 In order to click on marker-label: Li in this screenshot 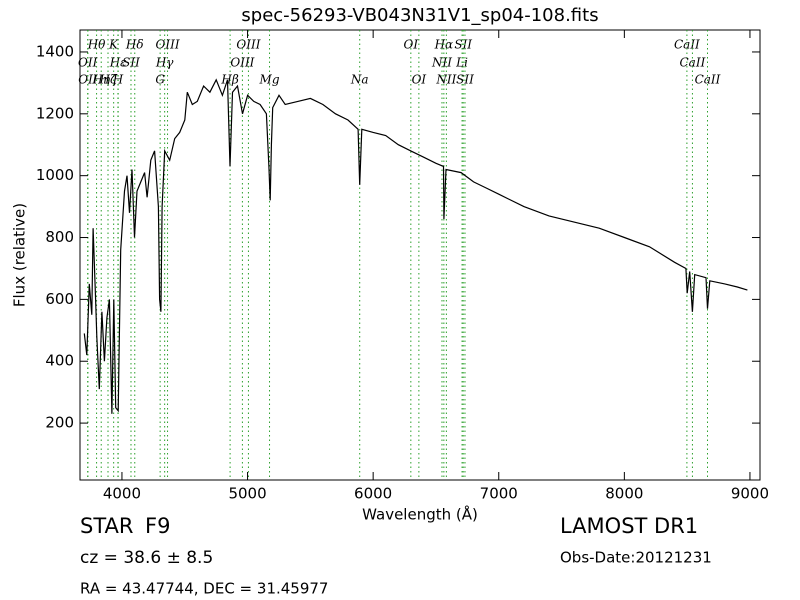, I will do `click(461, 63)`.